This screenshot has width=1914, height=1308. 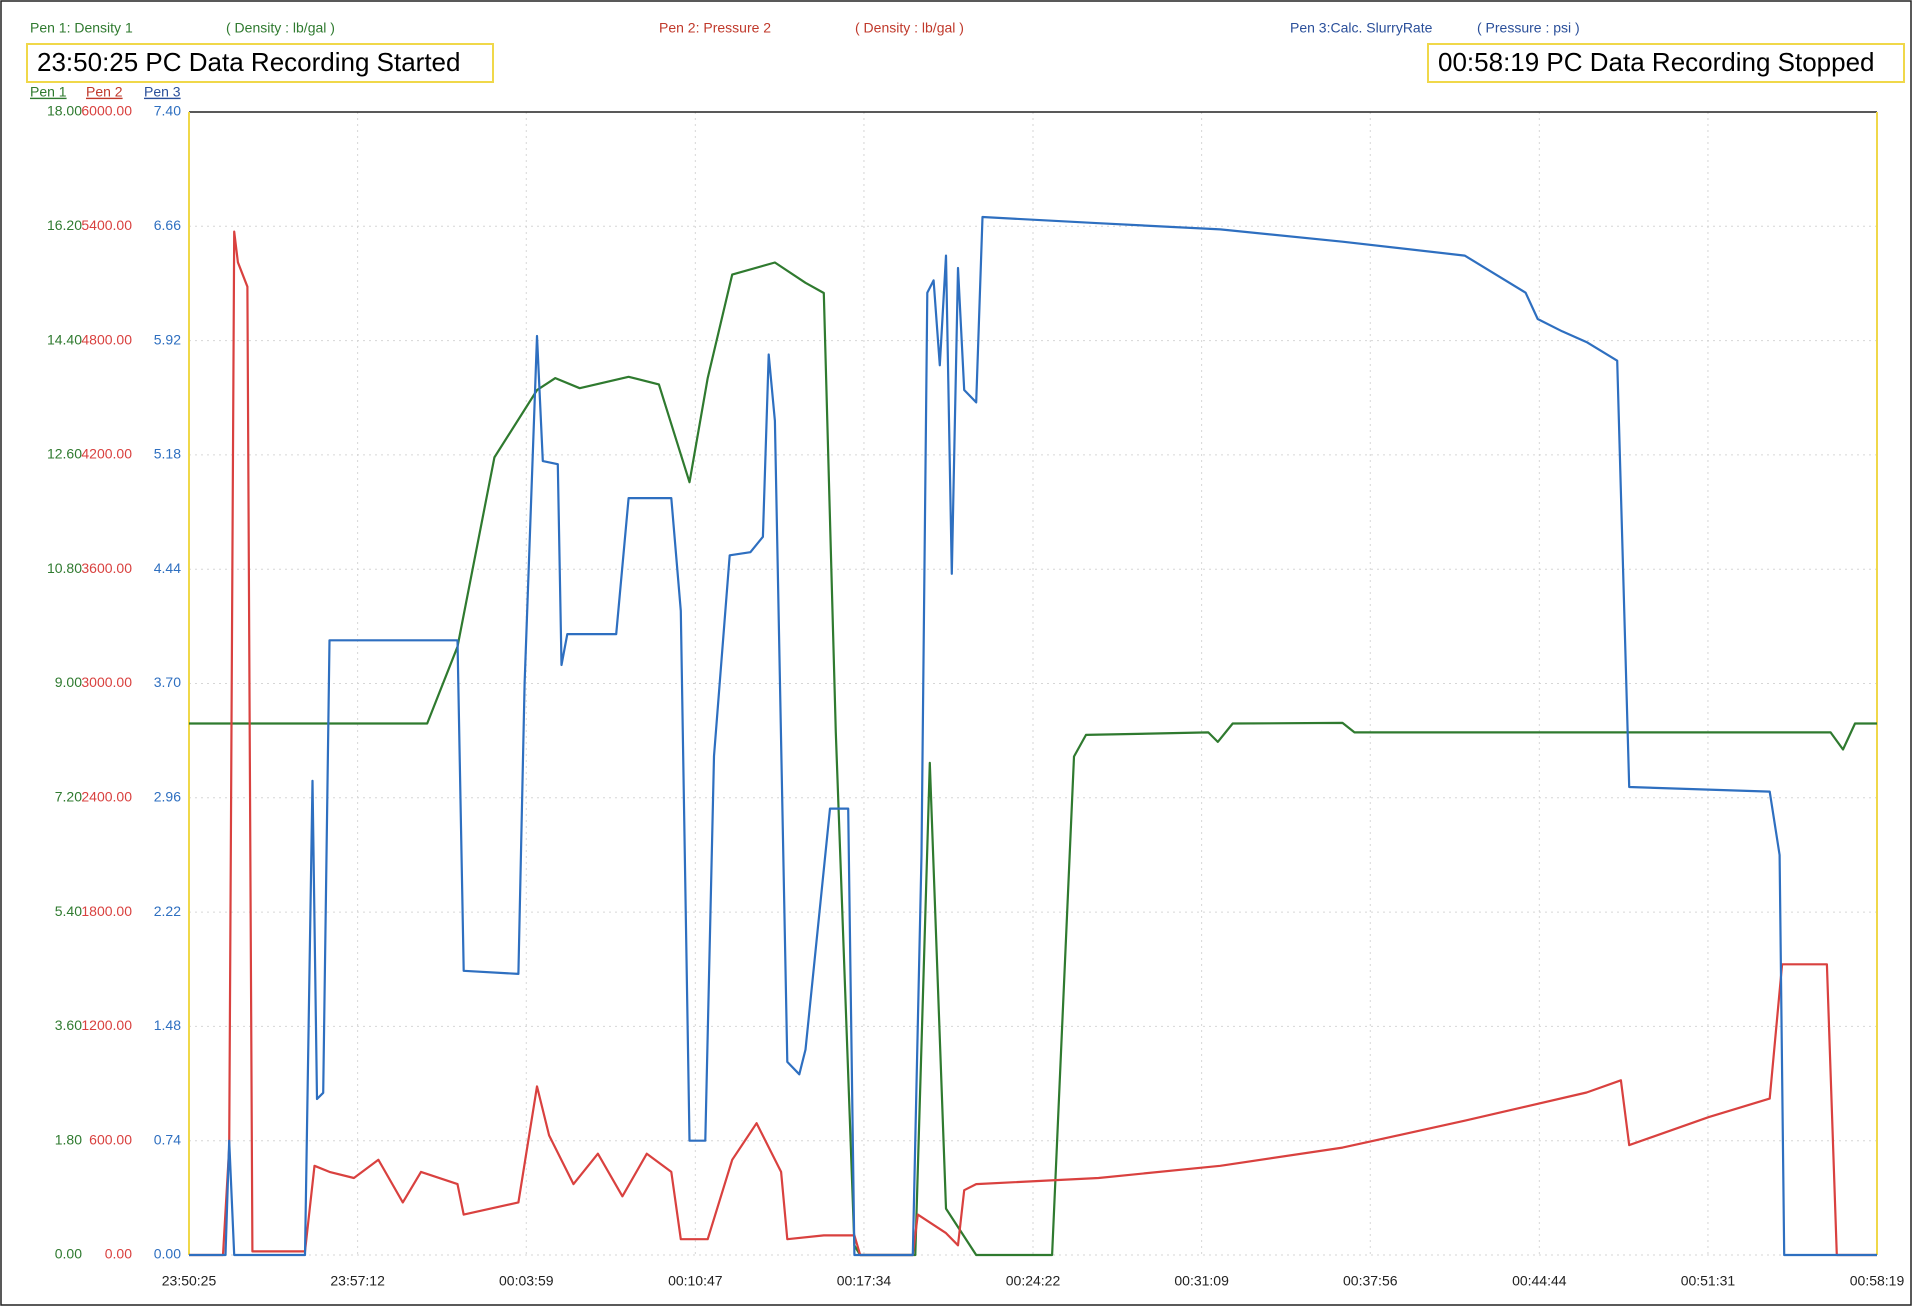 What do you see at coordinates (1539, 1281) in the screenshot?
I see `x-tick-label: 00:44:44` at bounding box center [1539, 1281].